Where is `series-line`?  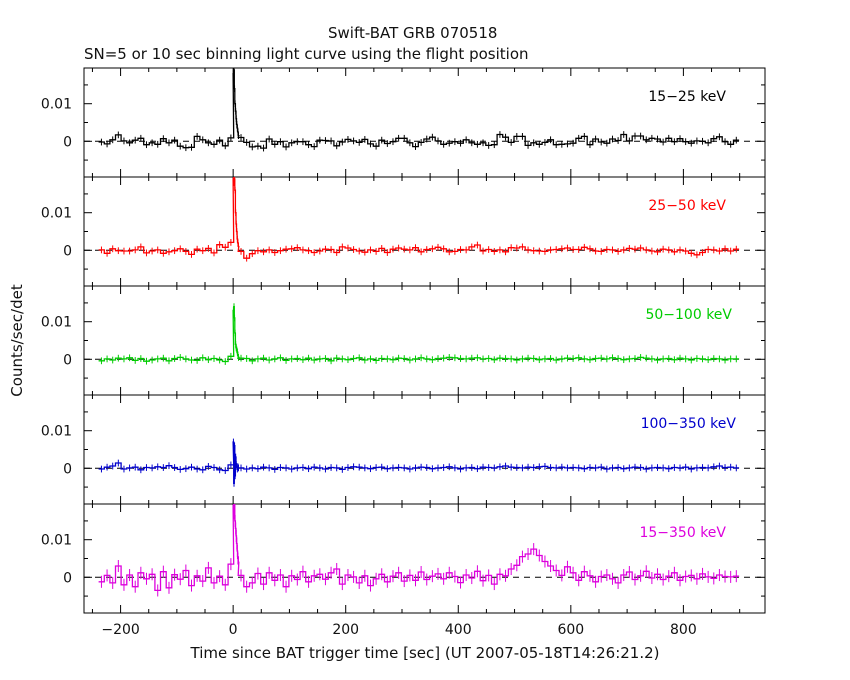 series-line is located at coordinates (419, 218).